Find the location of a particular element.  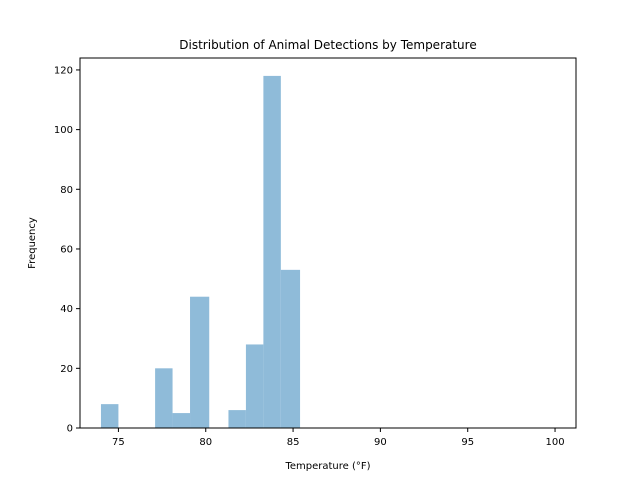

y-tick-label-2: 40 is located at coordinates (66, 309).